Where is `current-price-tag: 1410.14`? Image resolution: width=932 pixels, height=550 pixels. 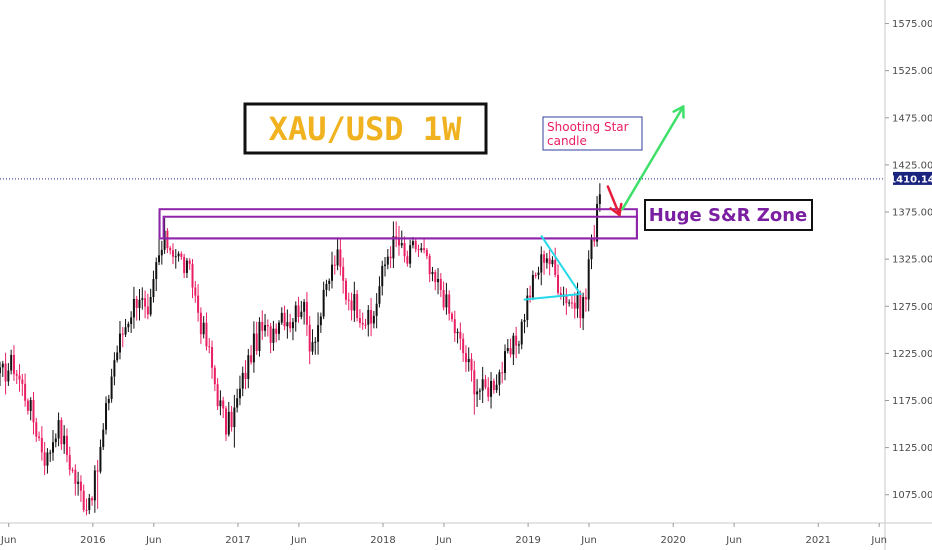 current-price-tag: 1410.14 is located at coordinates (910, 178).